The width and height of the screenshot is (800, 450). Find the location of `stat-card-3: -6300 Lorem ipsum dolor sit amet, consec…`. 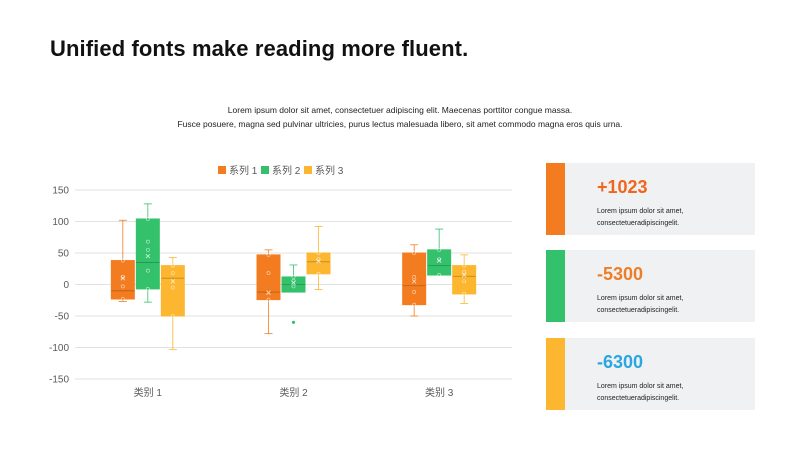

stat-card-3: -6300 Lorem ipsum dolor sit amet, consec… is located at coordinates (650, 374).